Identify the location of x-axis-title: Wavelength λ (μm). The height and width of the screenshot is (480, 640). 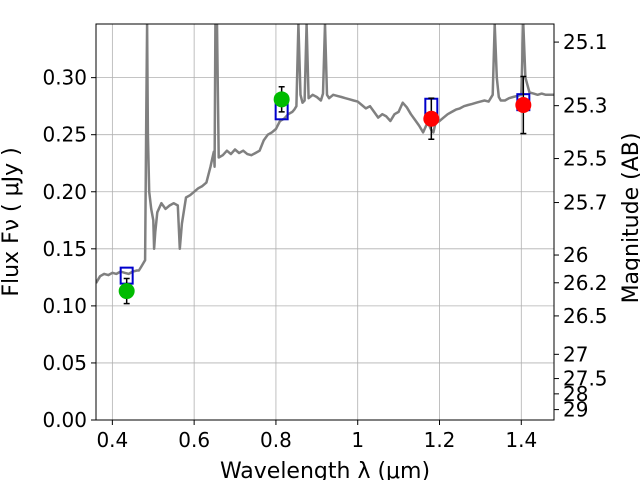
(325, 469).